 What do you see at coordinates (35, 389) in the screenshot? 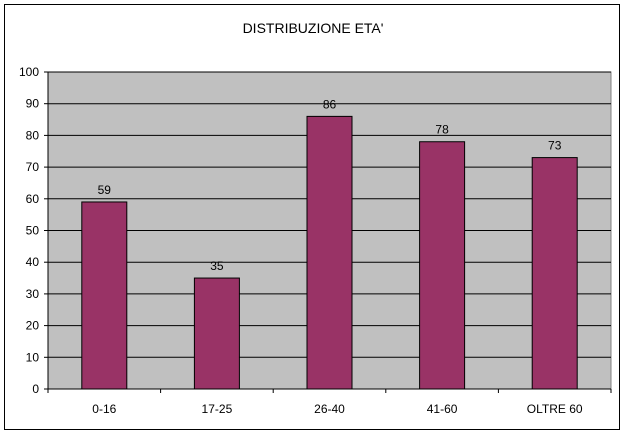
I see `y-tick-label: 0` at bounding box center [35, 389].